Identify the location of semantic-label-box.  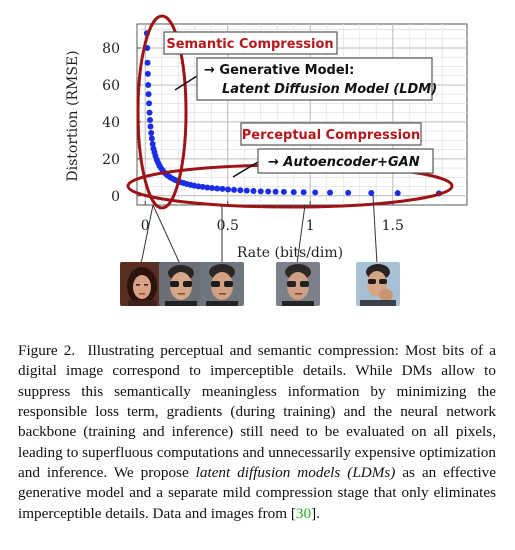
(250, 43).